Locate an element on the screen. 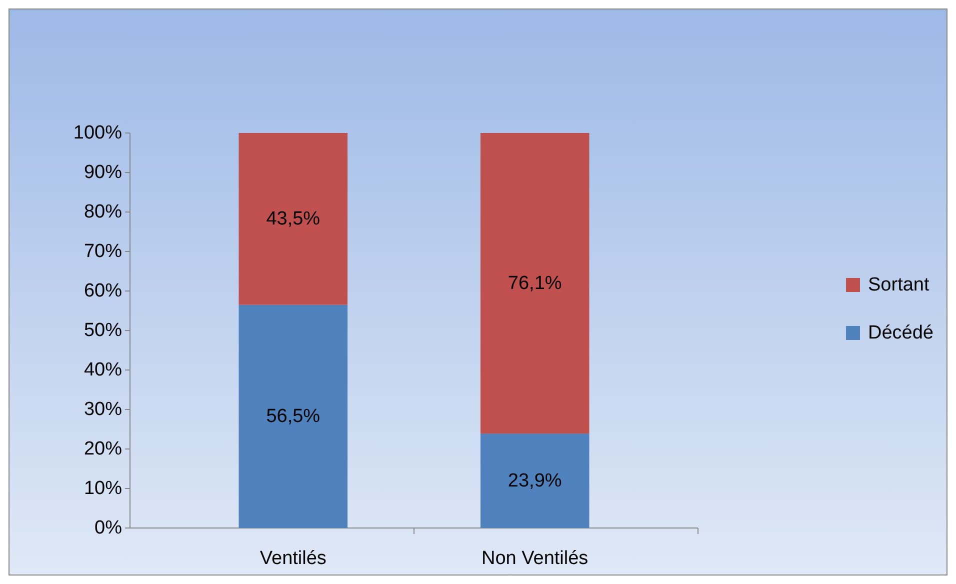 The width and height of the screenshot is (956, 584). y-tick-label: 60% is located at coordinates (103, 291).